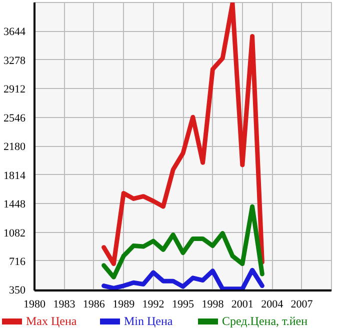 This screenshot has width=345, height=335. Describe the element at coordinates (15, 118) in the screenshot. I see `y-tick-label: 2546` at that location.